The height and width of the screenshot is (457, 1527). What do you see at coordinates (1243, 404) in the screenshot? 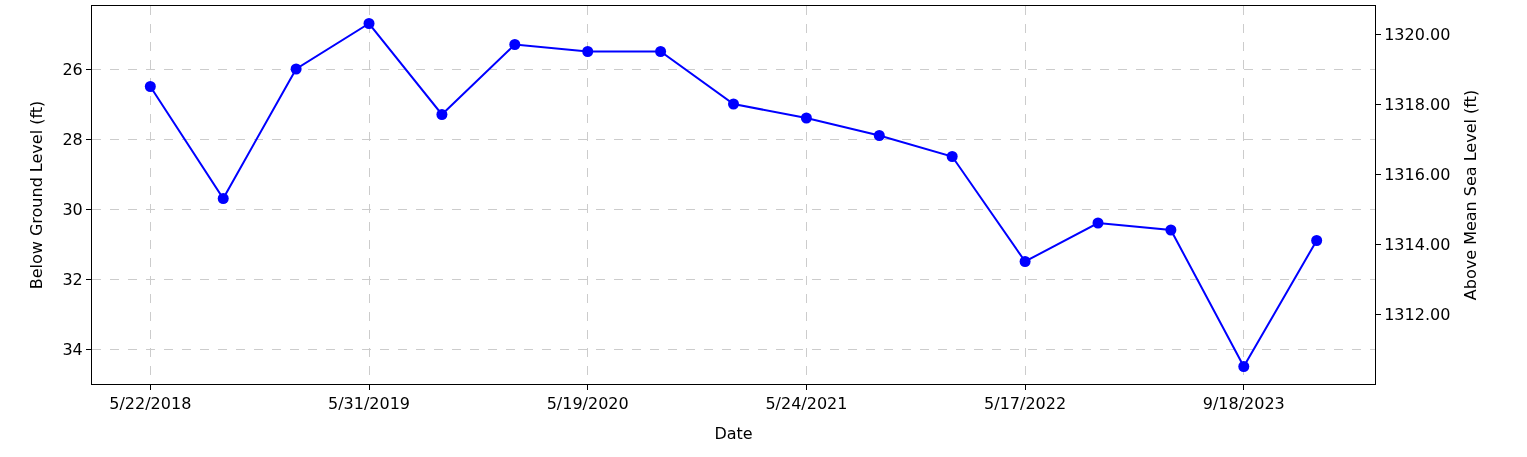
I see `x-tick-label: 9/18/2023` at bounding box center [1243, 404].